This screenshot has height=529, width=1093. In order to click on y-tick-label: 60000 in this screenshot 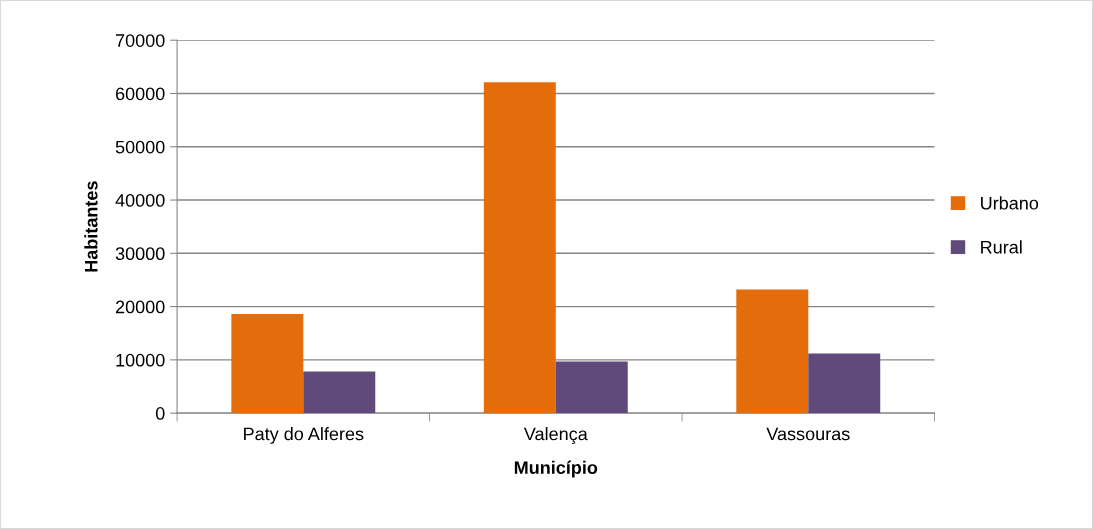, I will do `click(140, 94)`.